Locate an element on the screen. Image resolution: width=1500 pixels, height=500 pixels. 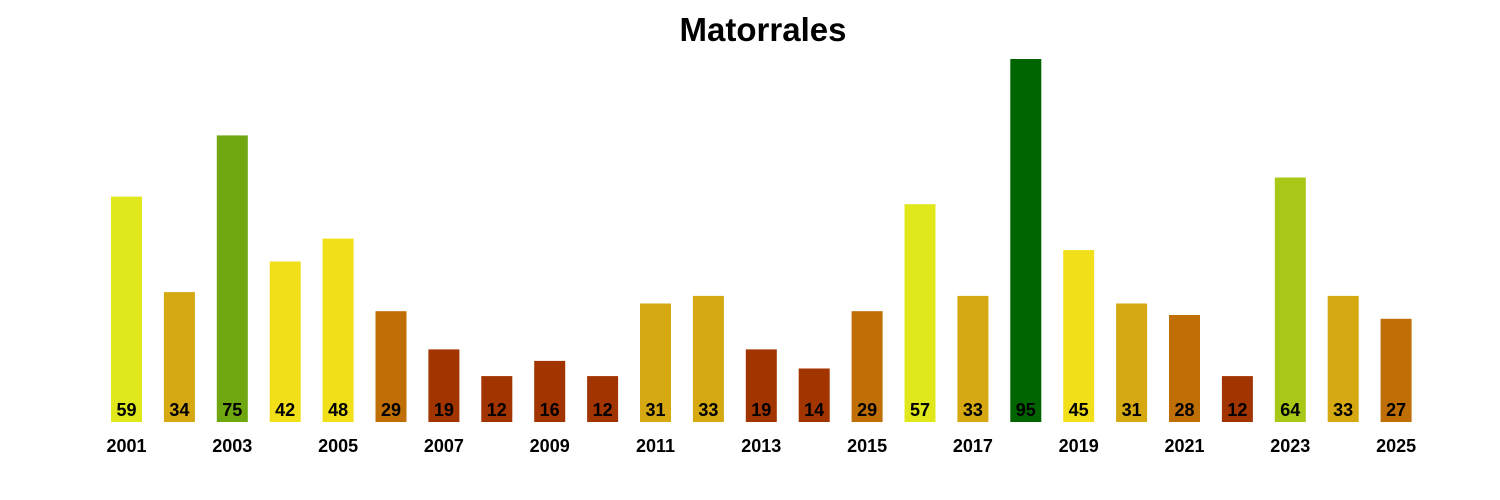
value-label-2017: 33 is located at coordinates (973, 410).